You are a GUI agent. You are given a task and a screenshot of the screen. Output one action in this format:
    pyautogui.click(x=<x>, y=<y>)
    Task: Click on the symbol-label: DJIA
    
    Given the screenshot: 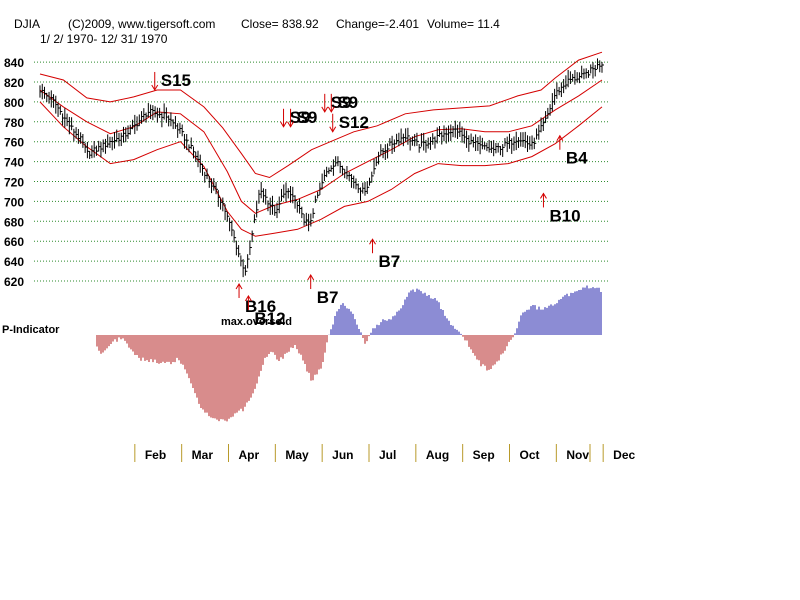 What is the action you would take?
    pyautogui.click(x=27, y=24)
    